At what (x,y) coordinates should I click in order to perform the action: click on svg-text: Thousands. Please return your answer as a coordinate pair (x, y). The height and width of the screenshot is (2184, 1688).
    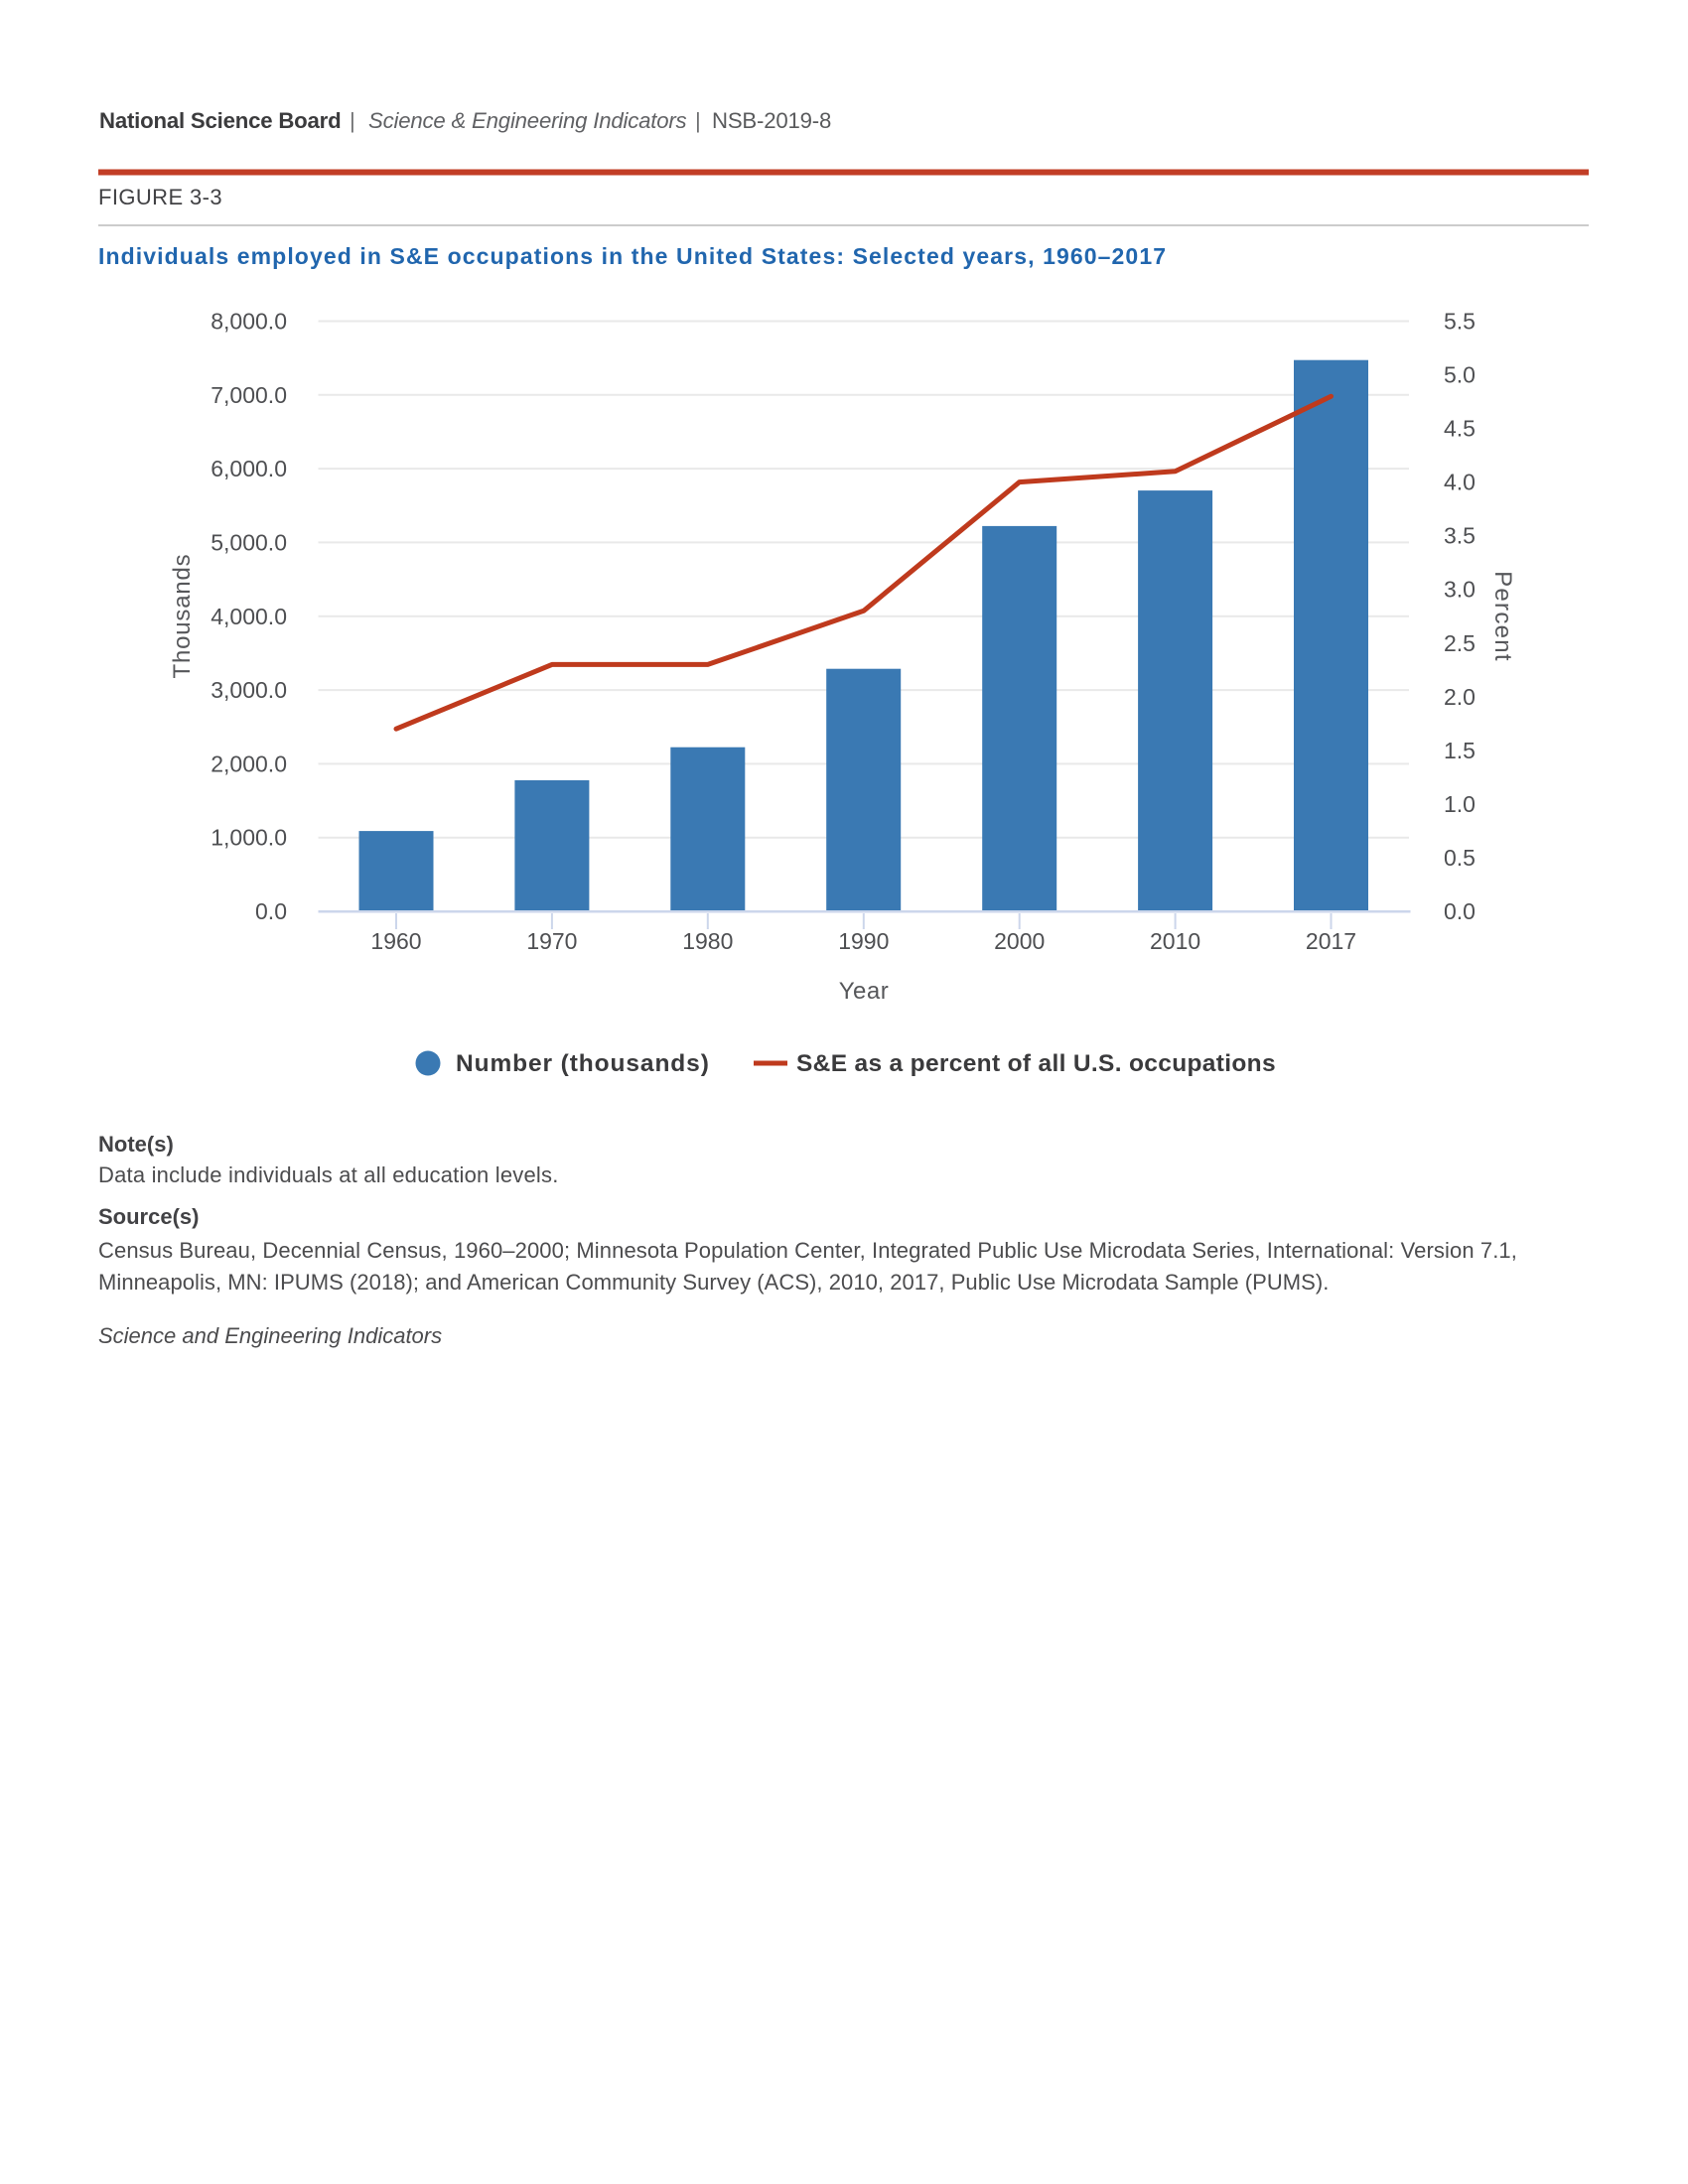
    Looking at the image, I should click on (182, 616).